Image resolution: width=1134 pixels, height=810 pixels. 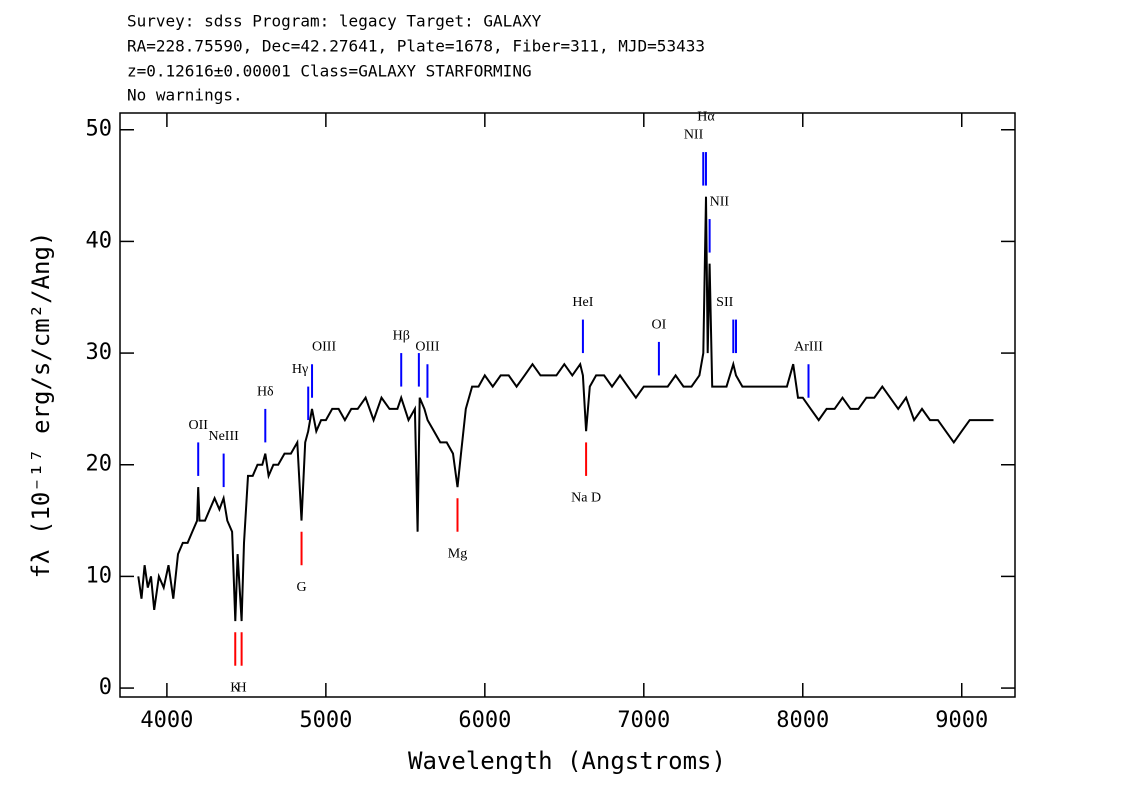 What do you see at coordinates (659, 324) in the screenshot?
I see `emission-line-label: OI` at bounding box center [659, 324].